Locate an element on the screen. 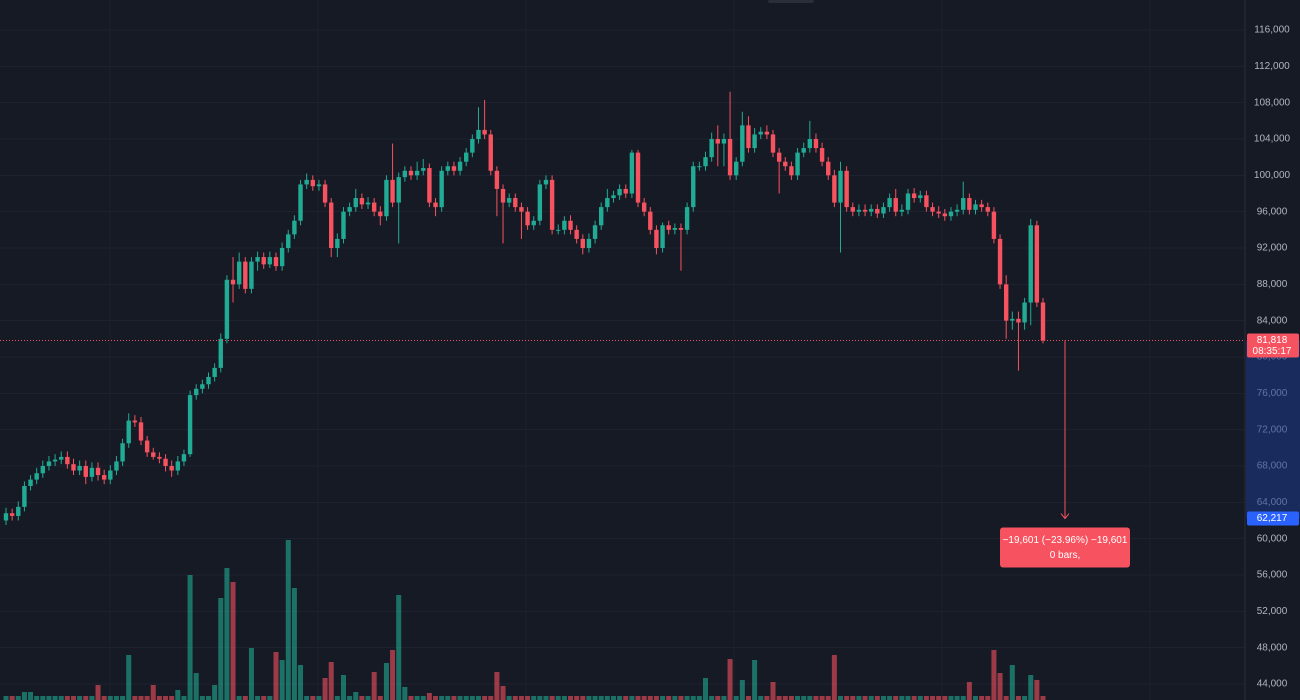 The width and height of the screenshot is (1300, 700). y-tick-label: 100,000 is located at coordinates (1272, 175).